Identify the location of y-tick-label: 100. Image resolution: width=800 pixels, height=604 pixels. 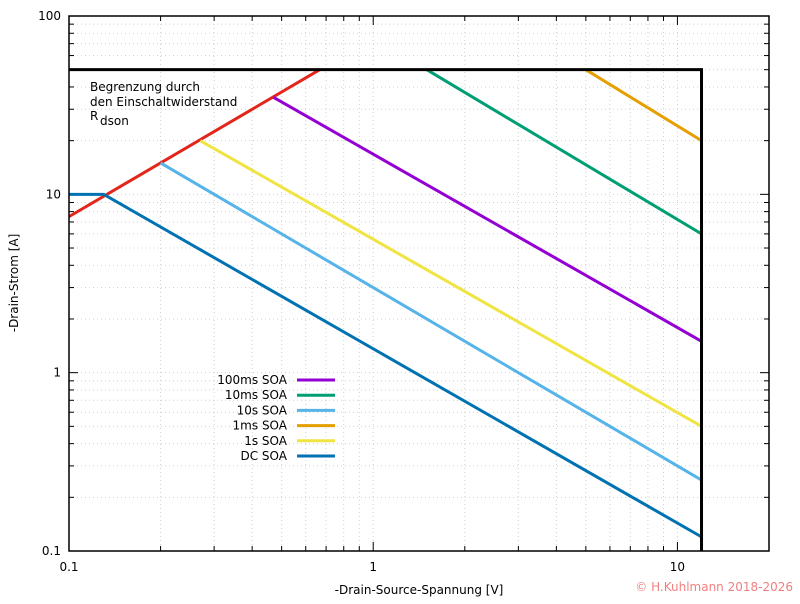
(49, 16).